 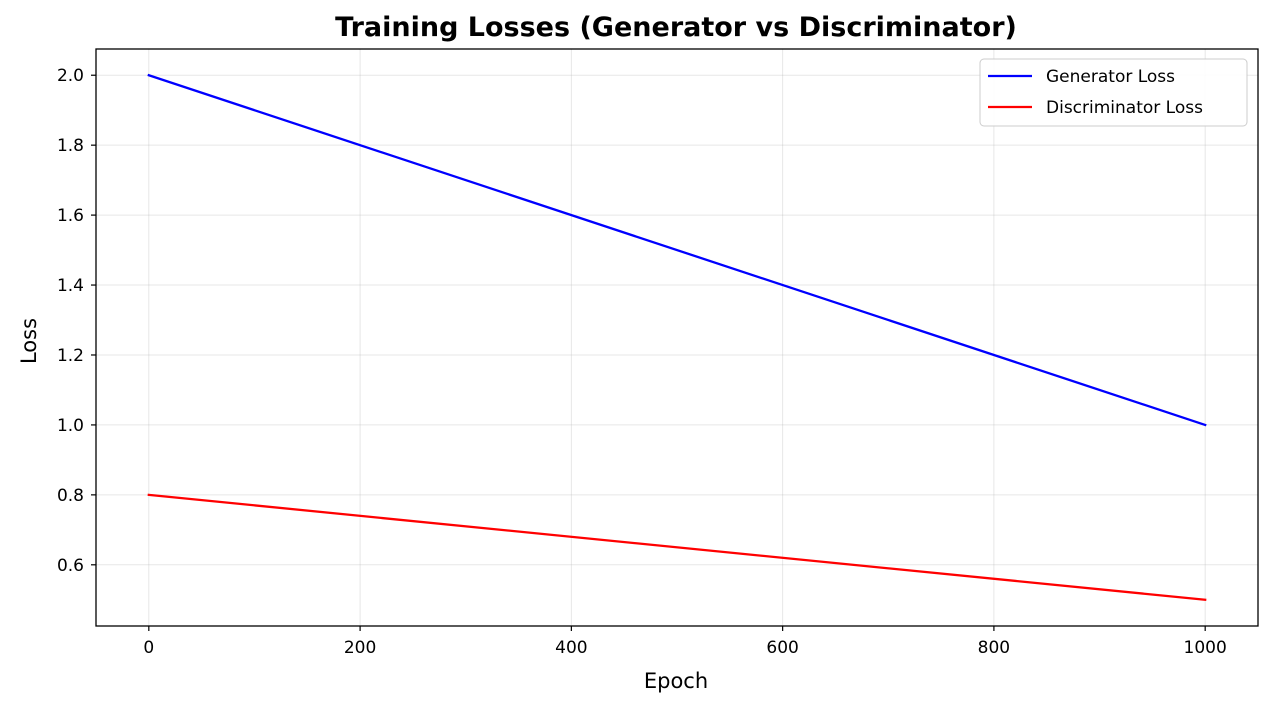 I want to click on x-axis-label: Epoch, so click(x=676, y=681).